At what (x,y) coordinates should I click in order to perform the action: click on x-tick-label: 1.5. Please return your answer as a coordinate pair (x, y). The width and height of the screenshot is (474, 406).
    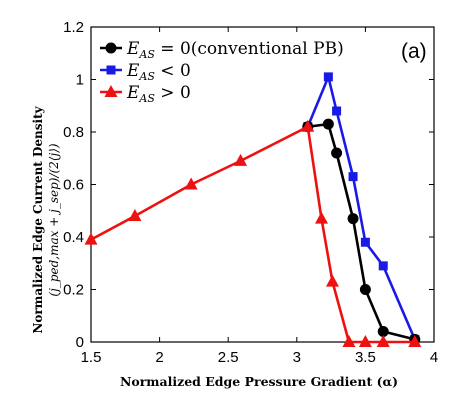
    Looking at the image, I should click on (91, 357).